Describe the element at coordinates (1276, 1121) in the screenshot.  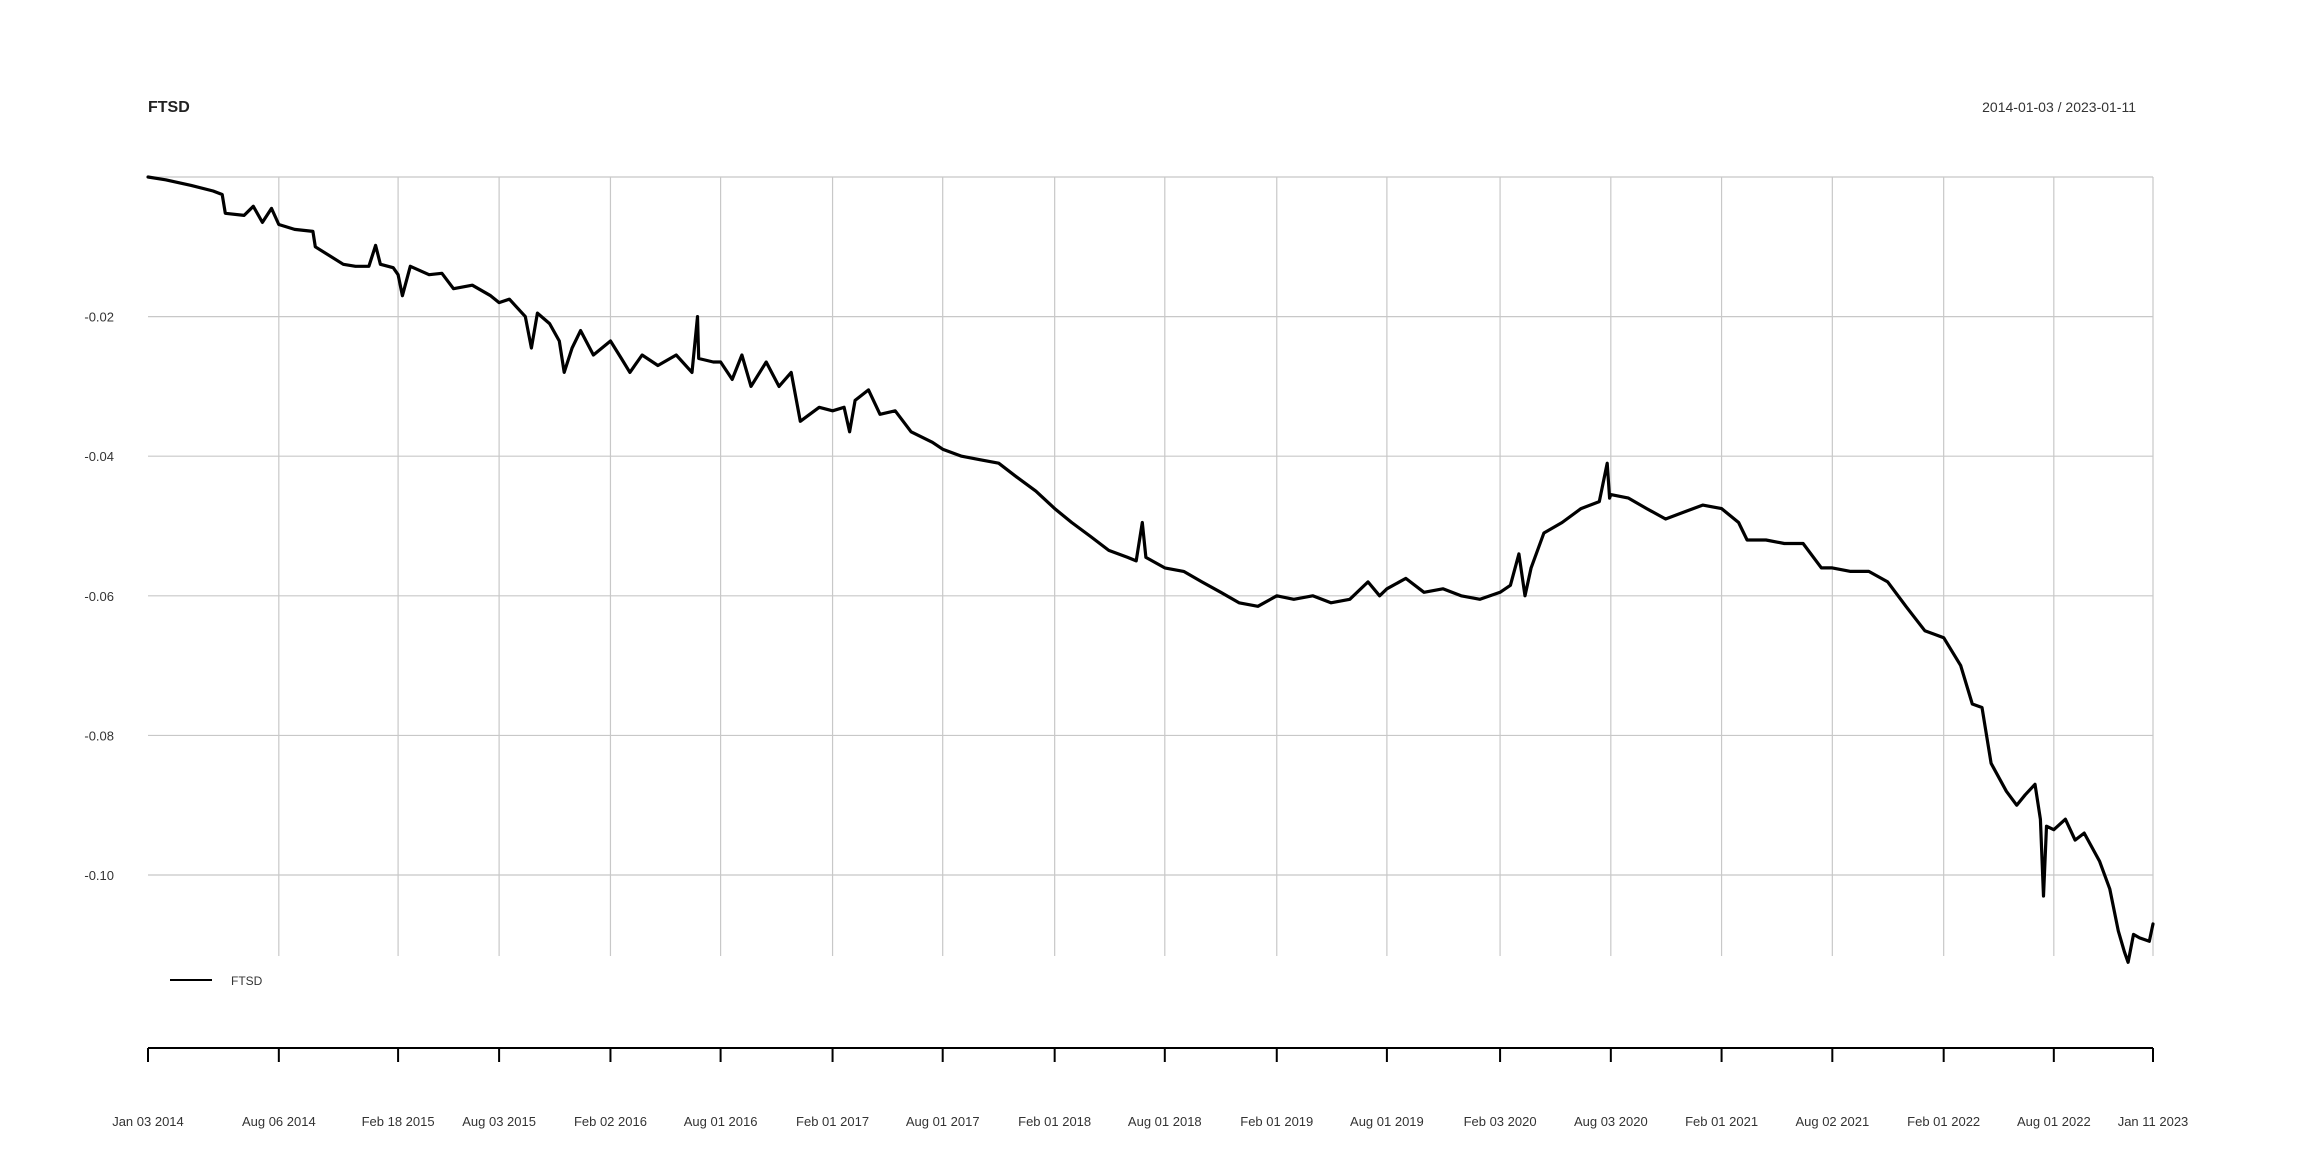
I see `x-tick-label: Feb 01 2019` at that location.